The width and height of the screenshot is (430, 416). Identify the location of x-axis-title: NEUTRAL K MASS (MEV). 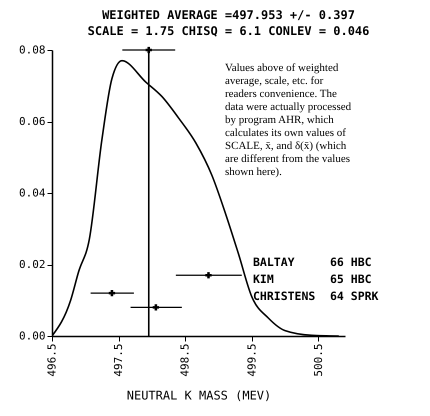
(199, 395).